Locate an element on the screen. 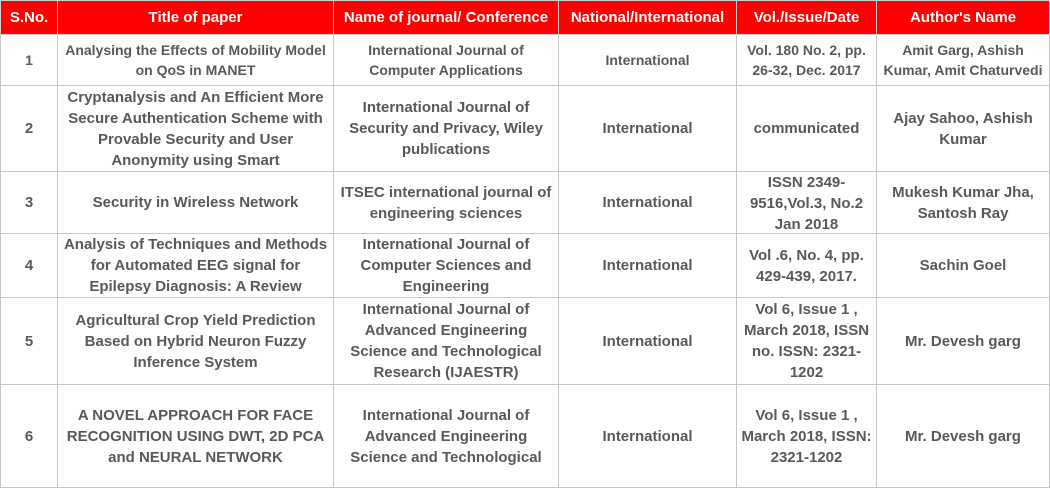 This screenshot has height=491, width=1050. cell-text: 1 is located at coordinates (29, 60).